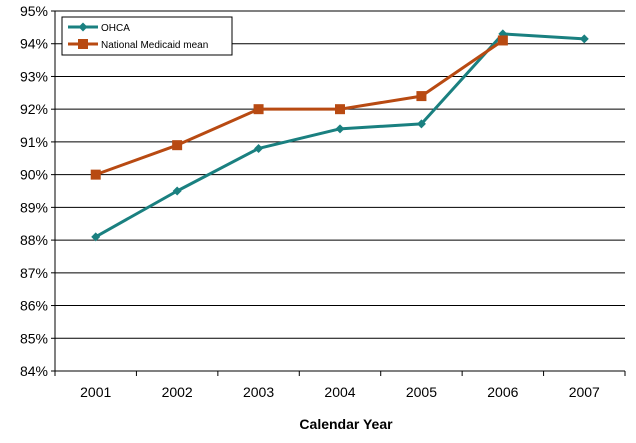 Image resolution: width=636 pixels, height=443 pixels. What do you see at coordinates (34, 142) in the screenshot?
I see `y-tick-label: 91%` at bounding box center [34, 142].